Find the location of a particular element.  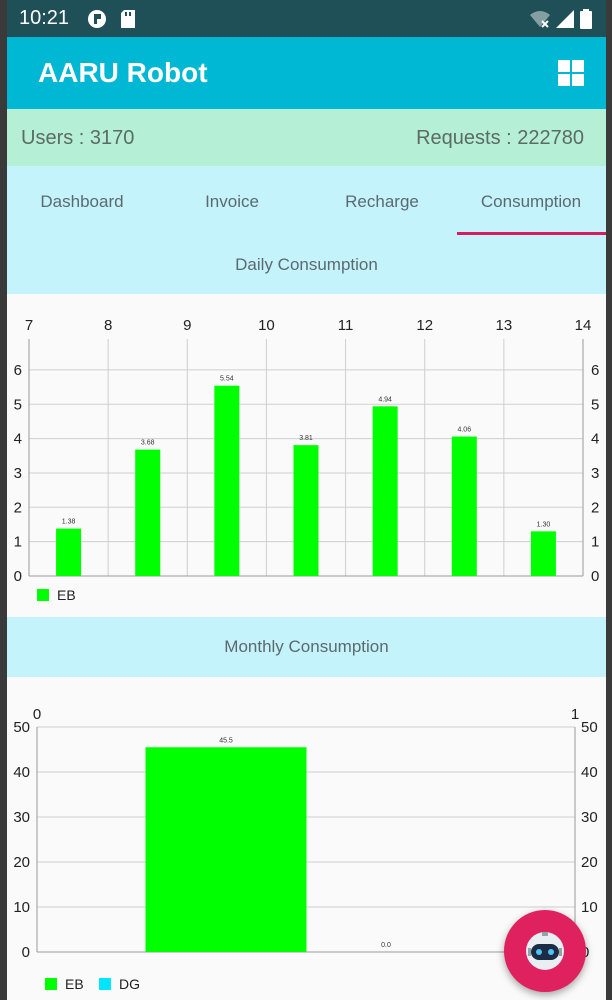

stats-bar: Users : 3170 Requests : 222780 is located at coordinates (306, 137).